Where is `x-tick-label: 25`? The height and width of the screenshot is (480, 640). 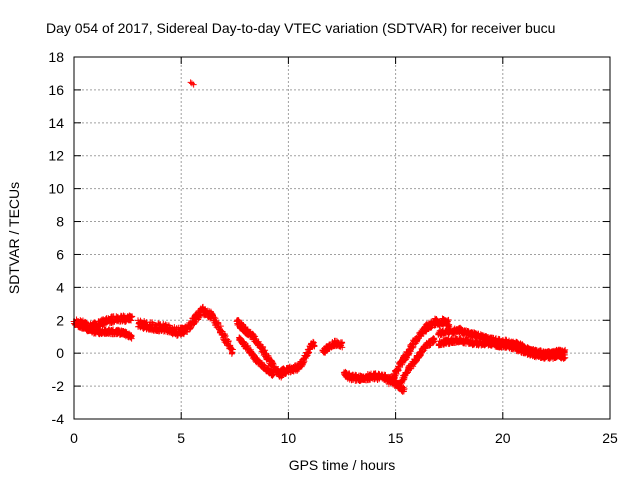 x-tick-label: 25 is located at coordinates (610, 438).